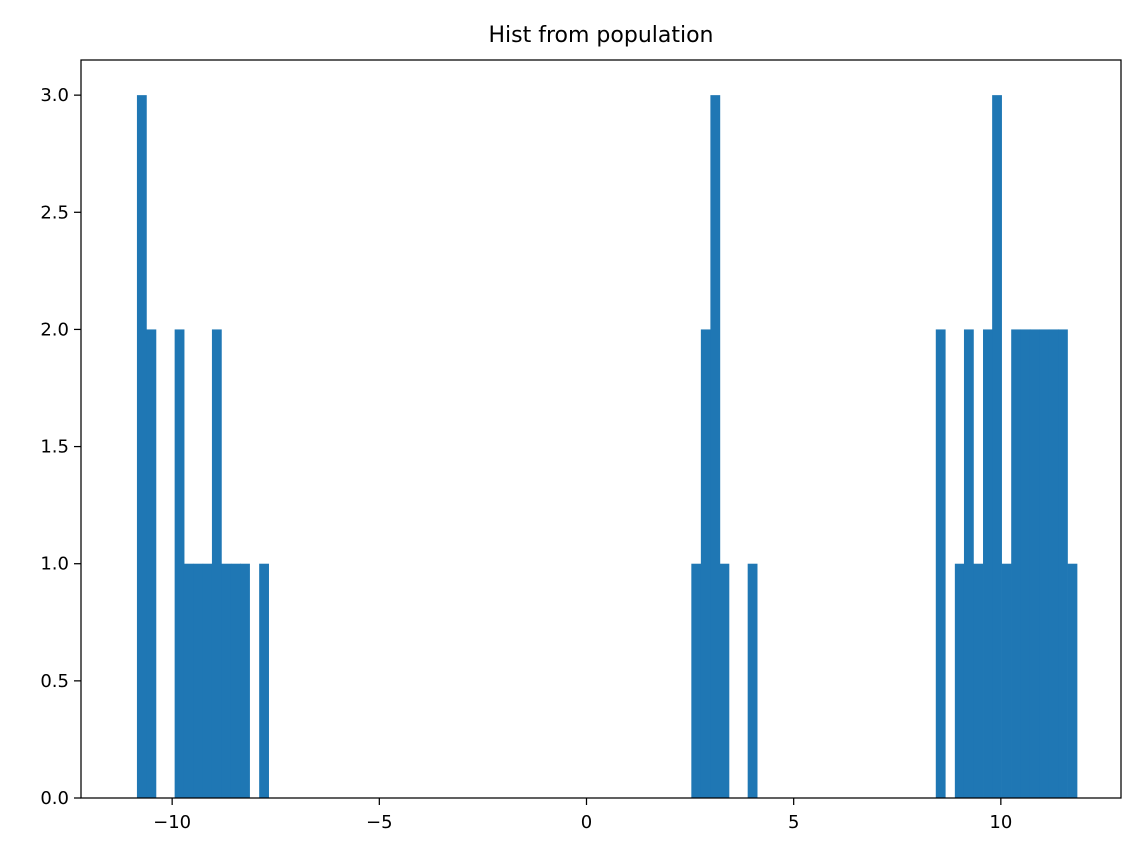 Image resolution: width=1141 pixels, height=862 pixels. Describe the element at coordinates (54, 681) in the screenshot. I see `y-tick-label: 0.5` at that location.